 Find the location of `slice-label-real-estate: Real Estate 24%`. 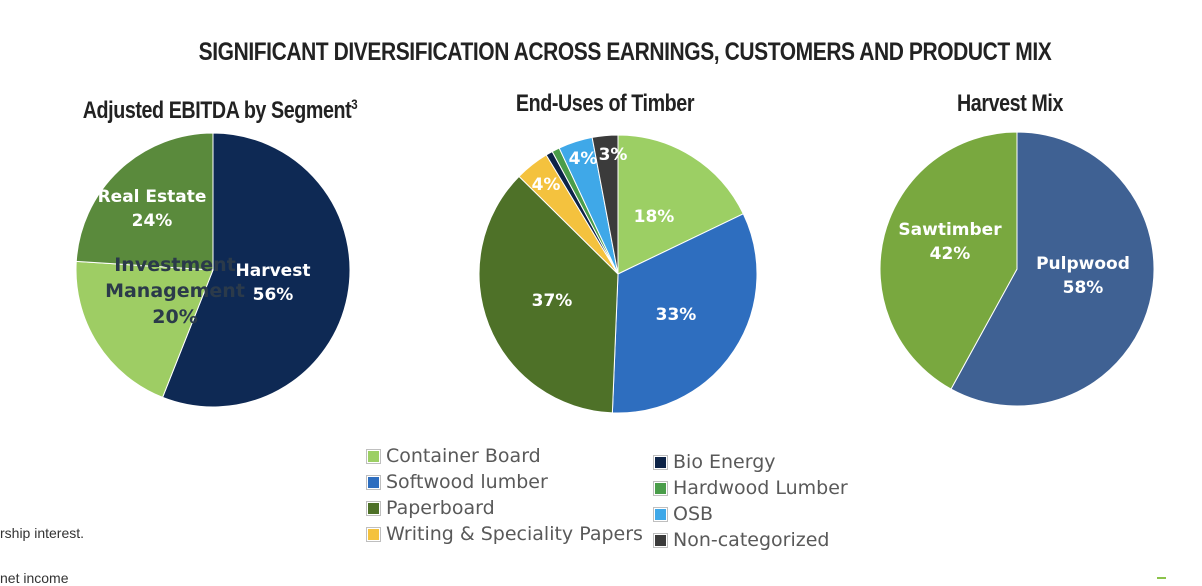

slice-label-real-estate: Real Estate 24% is located at coordinates (152, 209).